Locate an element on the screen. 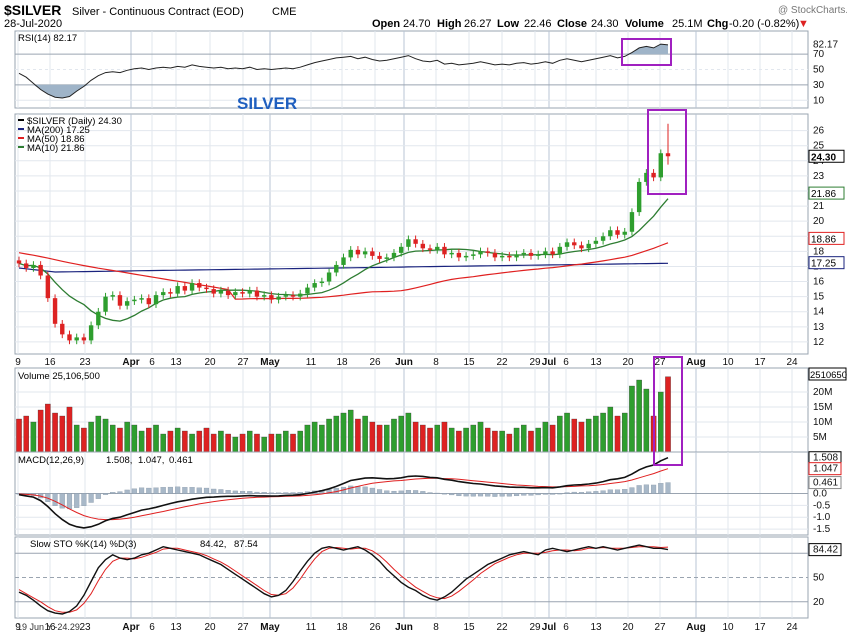  crosshair-readout: 19 Jun Y:-24.29 is located at coordinates (48, 627).